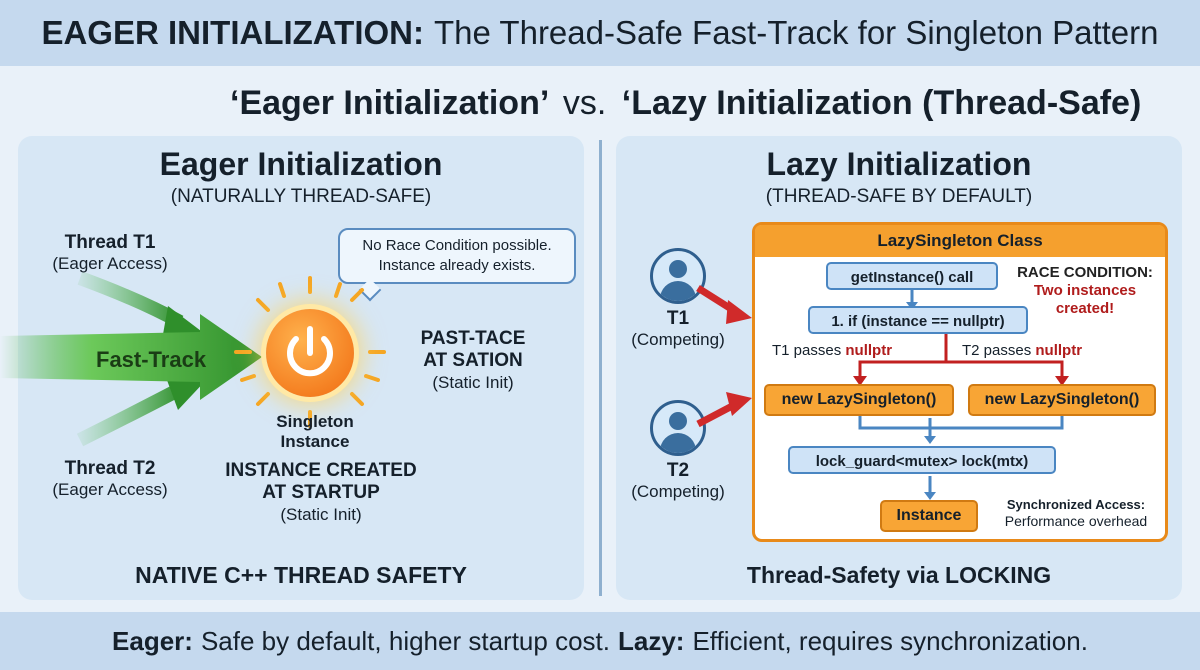 The image size is (1200, 670). I want to click on power-icon, so click(310, 351).